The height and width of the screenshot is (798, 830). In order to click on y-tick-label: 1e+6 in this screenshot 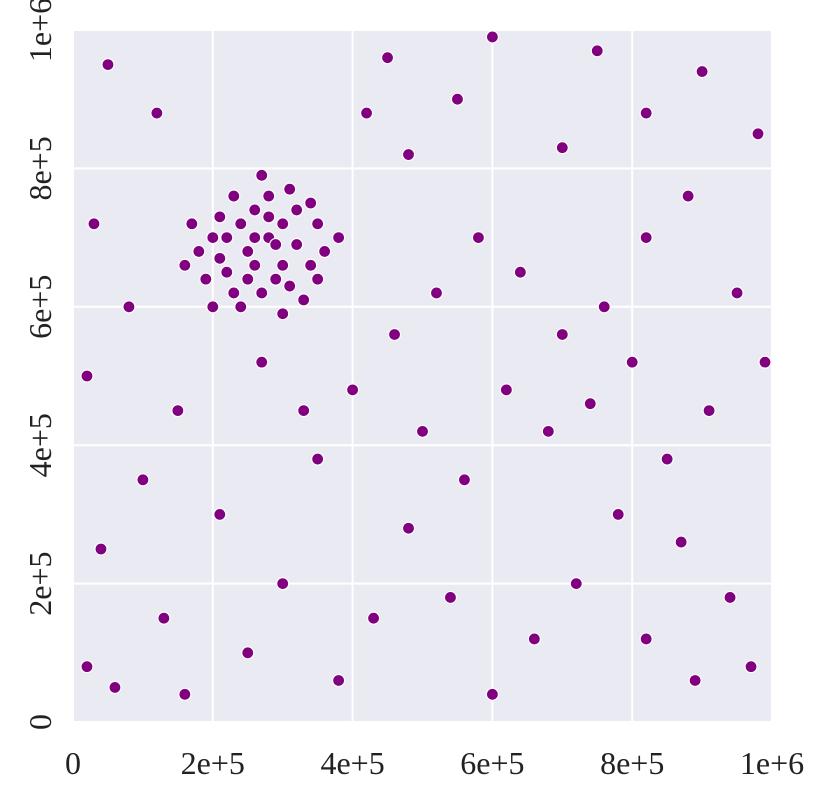, I will do `click(40, 31)`.